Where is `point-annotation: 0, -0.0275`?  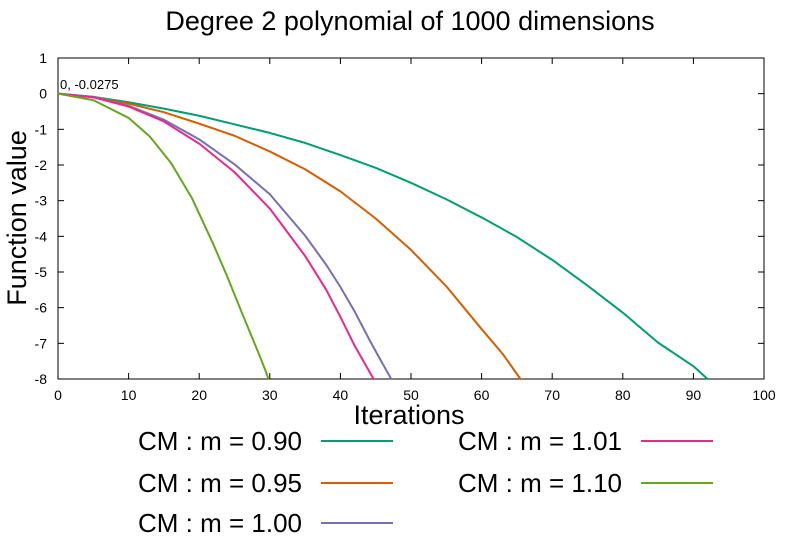
point-annotation: 0, -0.0275 is located at coordinates (89, 84).